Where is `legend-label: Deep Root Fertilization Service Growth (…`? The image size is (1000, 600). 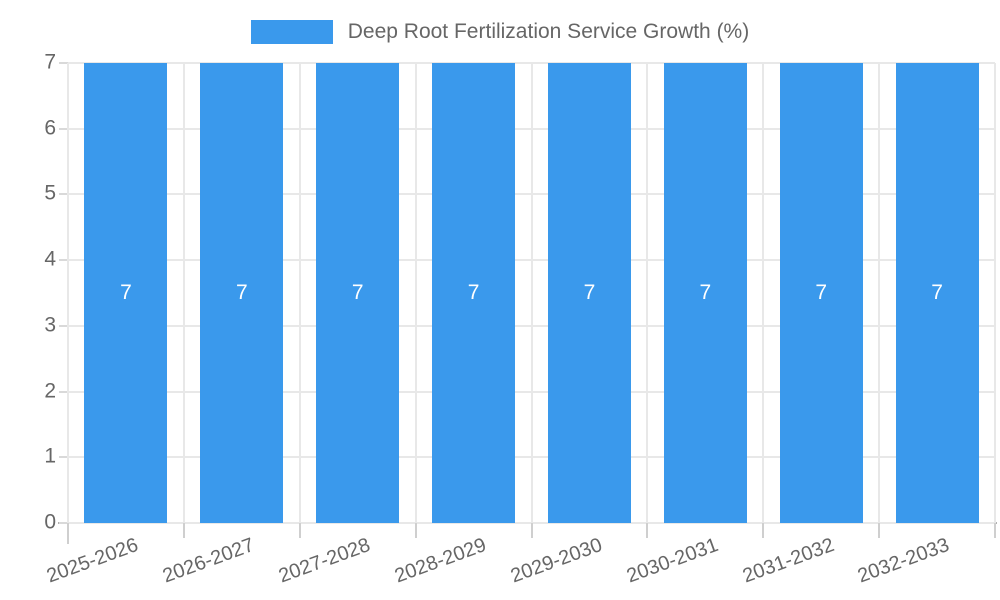
legend-label: Deep Root Fertilization Service Growth (… is located at coordinates (548, 31).